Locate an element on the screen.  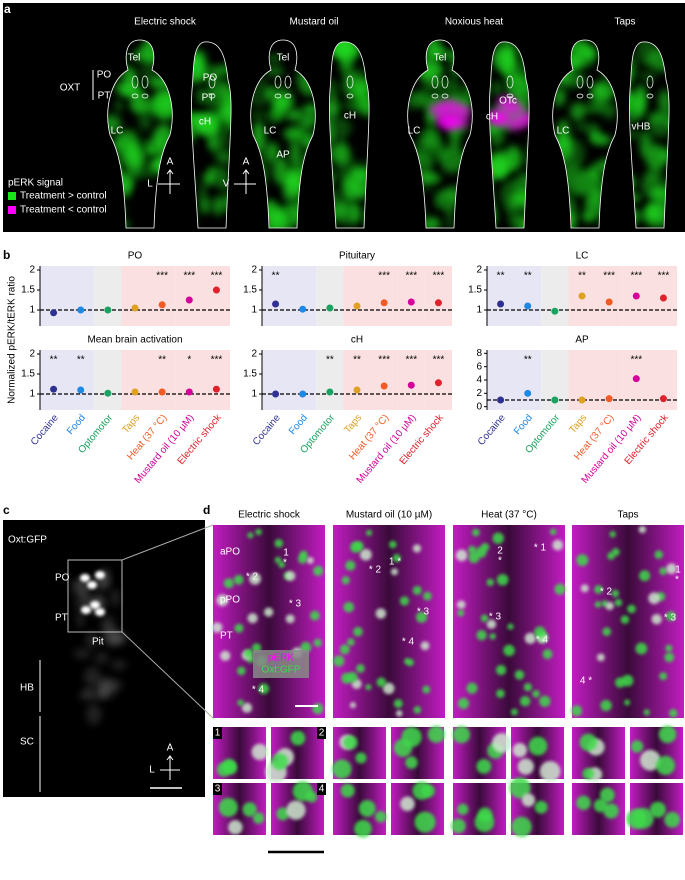
zoom-box is located at coordinates (95, 596).